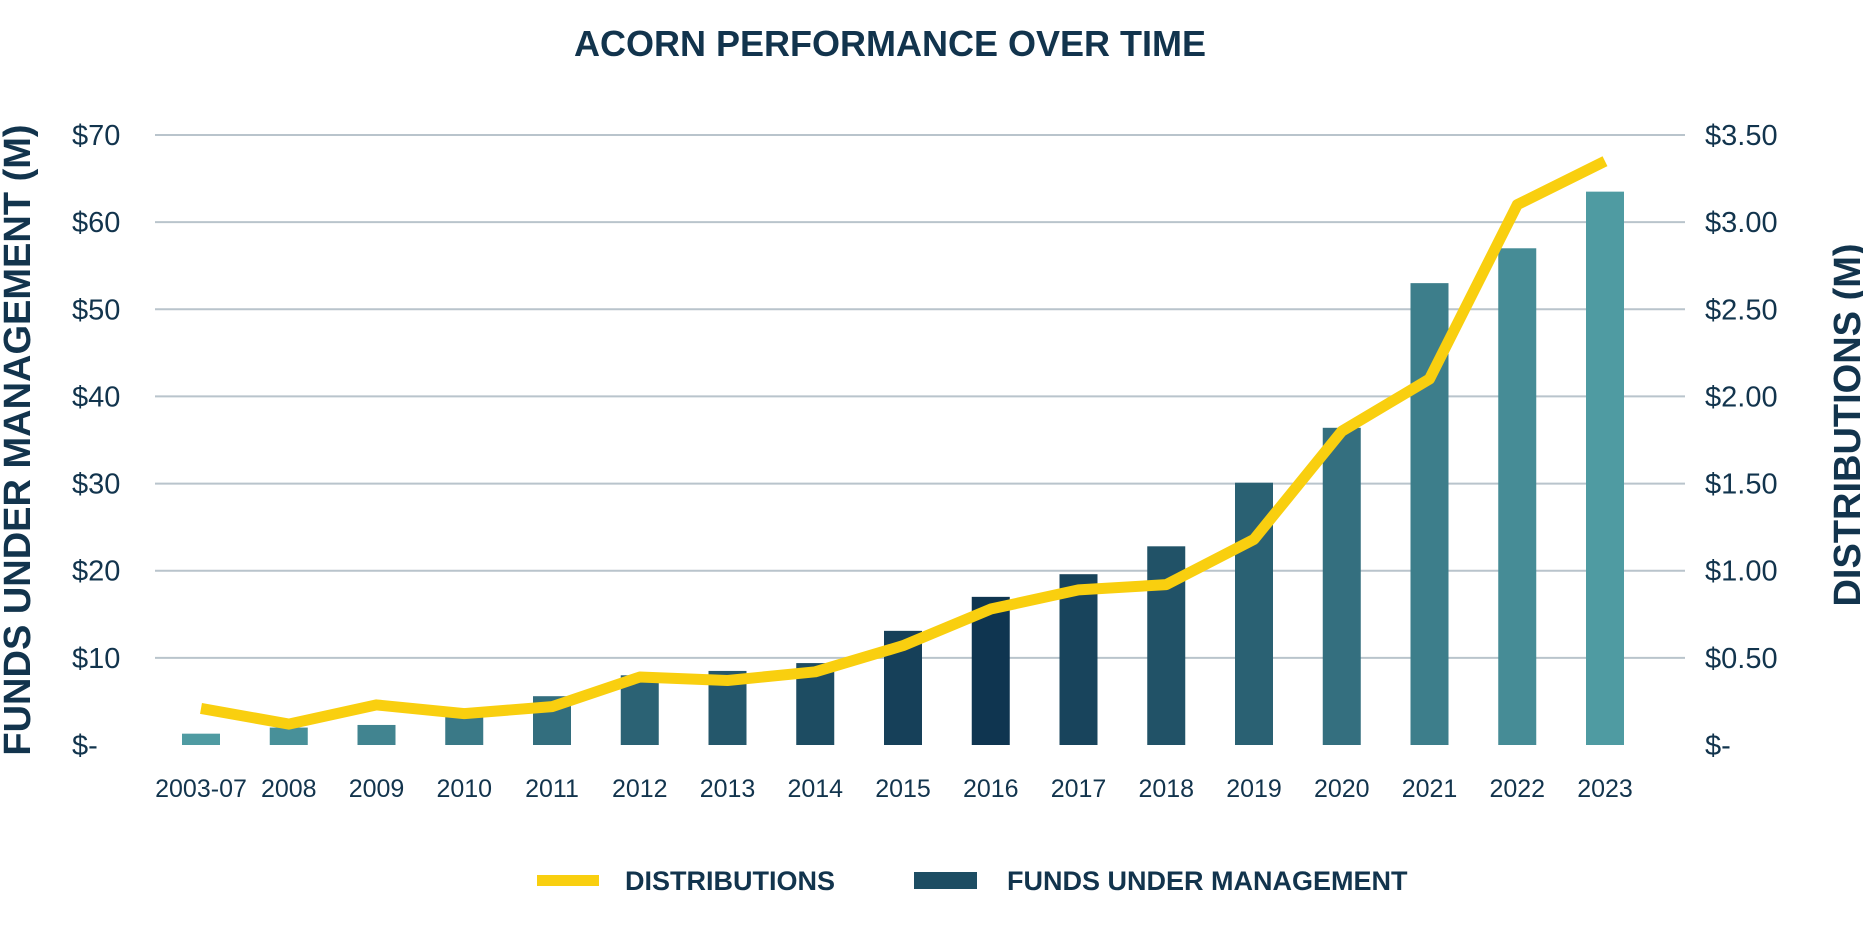 This screenshot has width=1863, height=945. I want to click on x-tick-label: 2011, so click(552, 789).